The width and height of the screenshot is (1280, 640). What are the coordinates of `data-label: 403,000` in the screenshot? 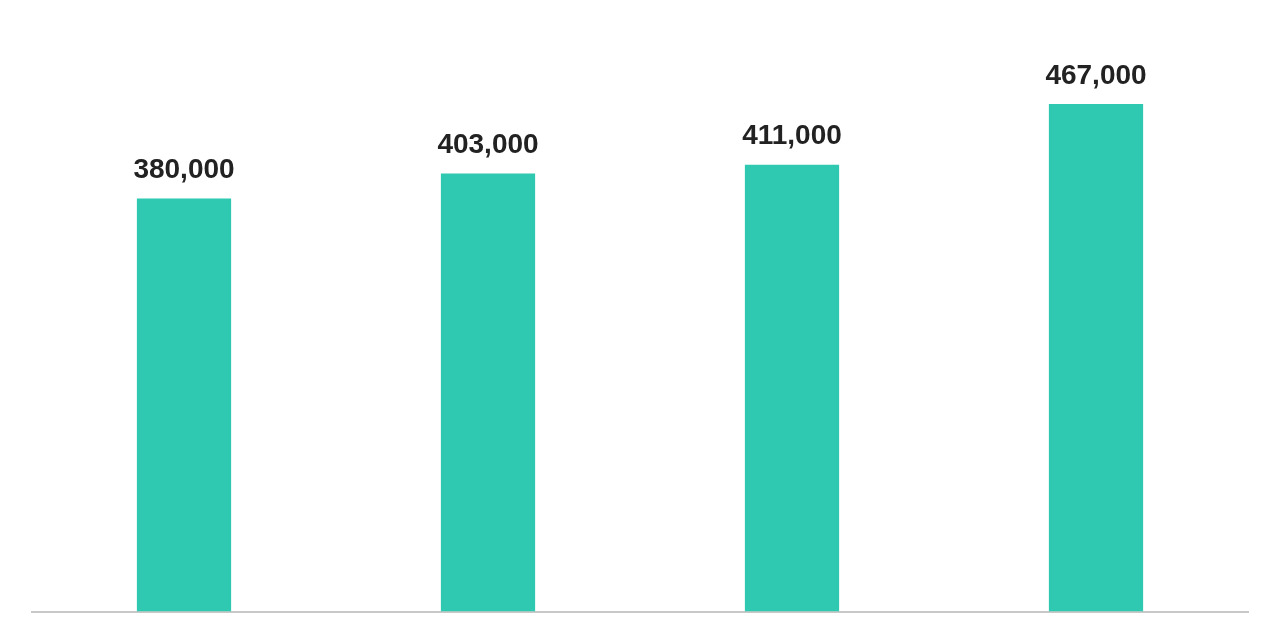 It's located at (488, 144).